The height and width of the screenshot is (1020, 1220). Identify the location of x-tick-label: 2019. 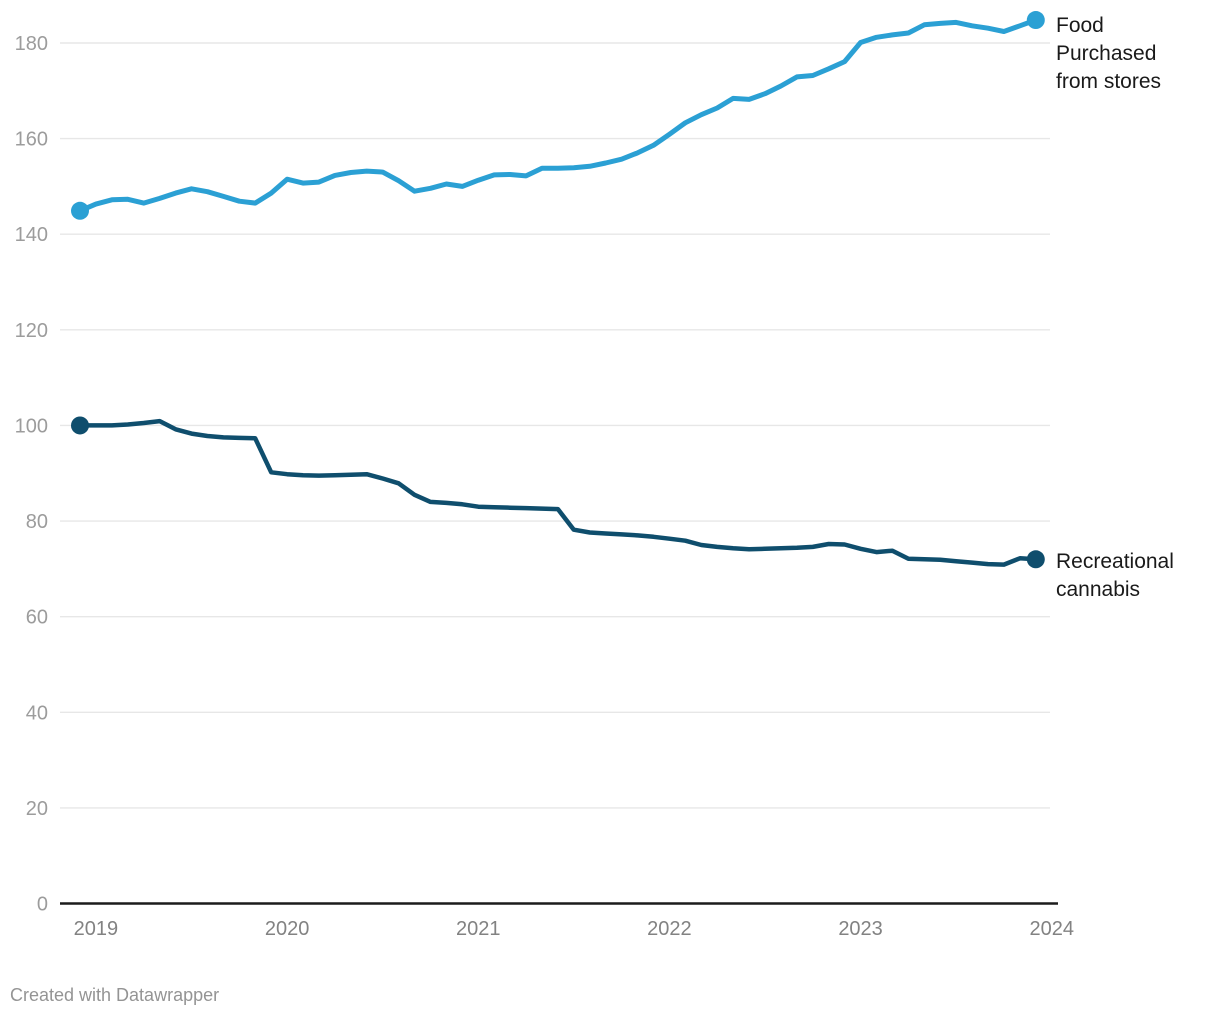
(96, 929).